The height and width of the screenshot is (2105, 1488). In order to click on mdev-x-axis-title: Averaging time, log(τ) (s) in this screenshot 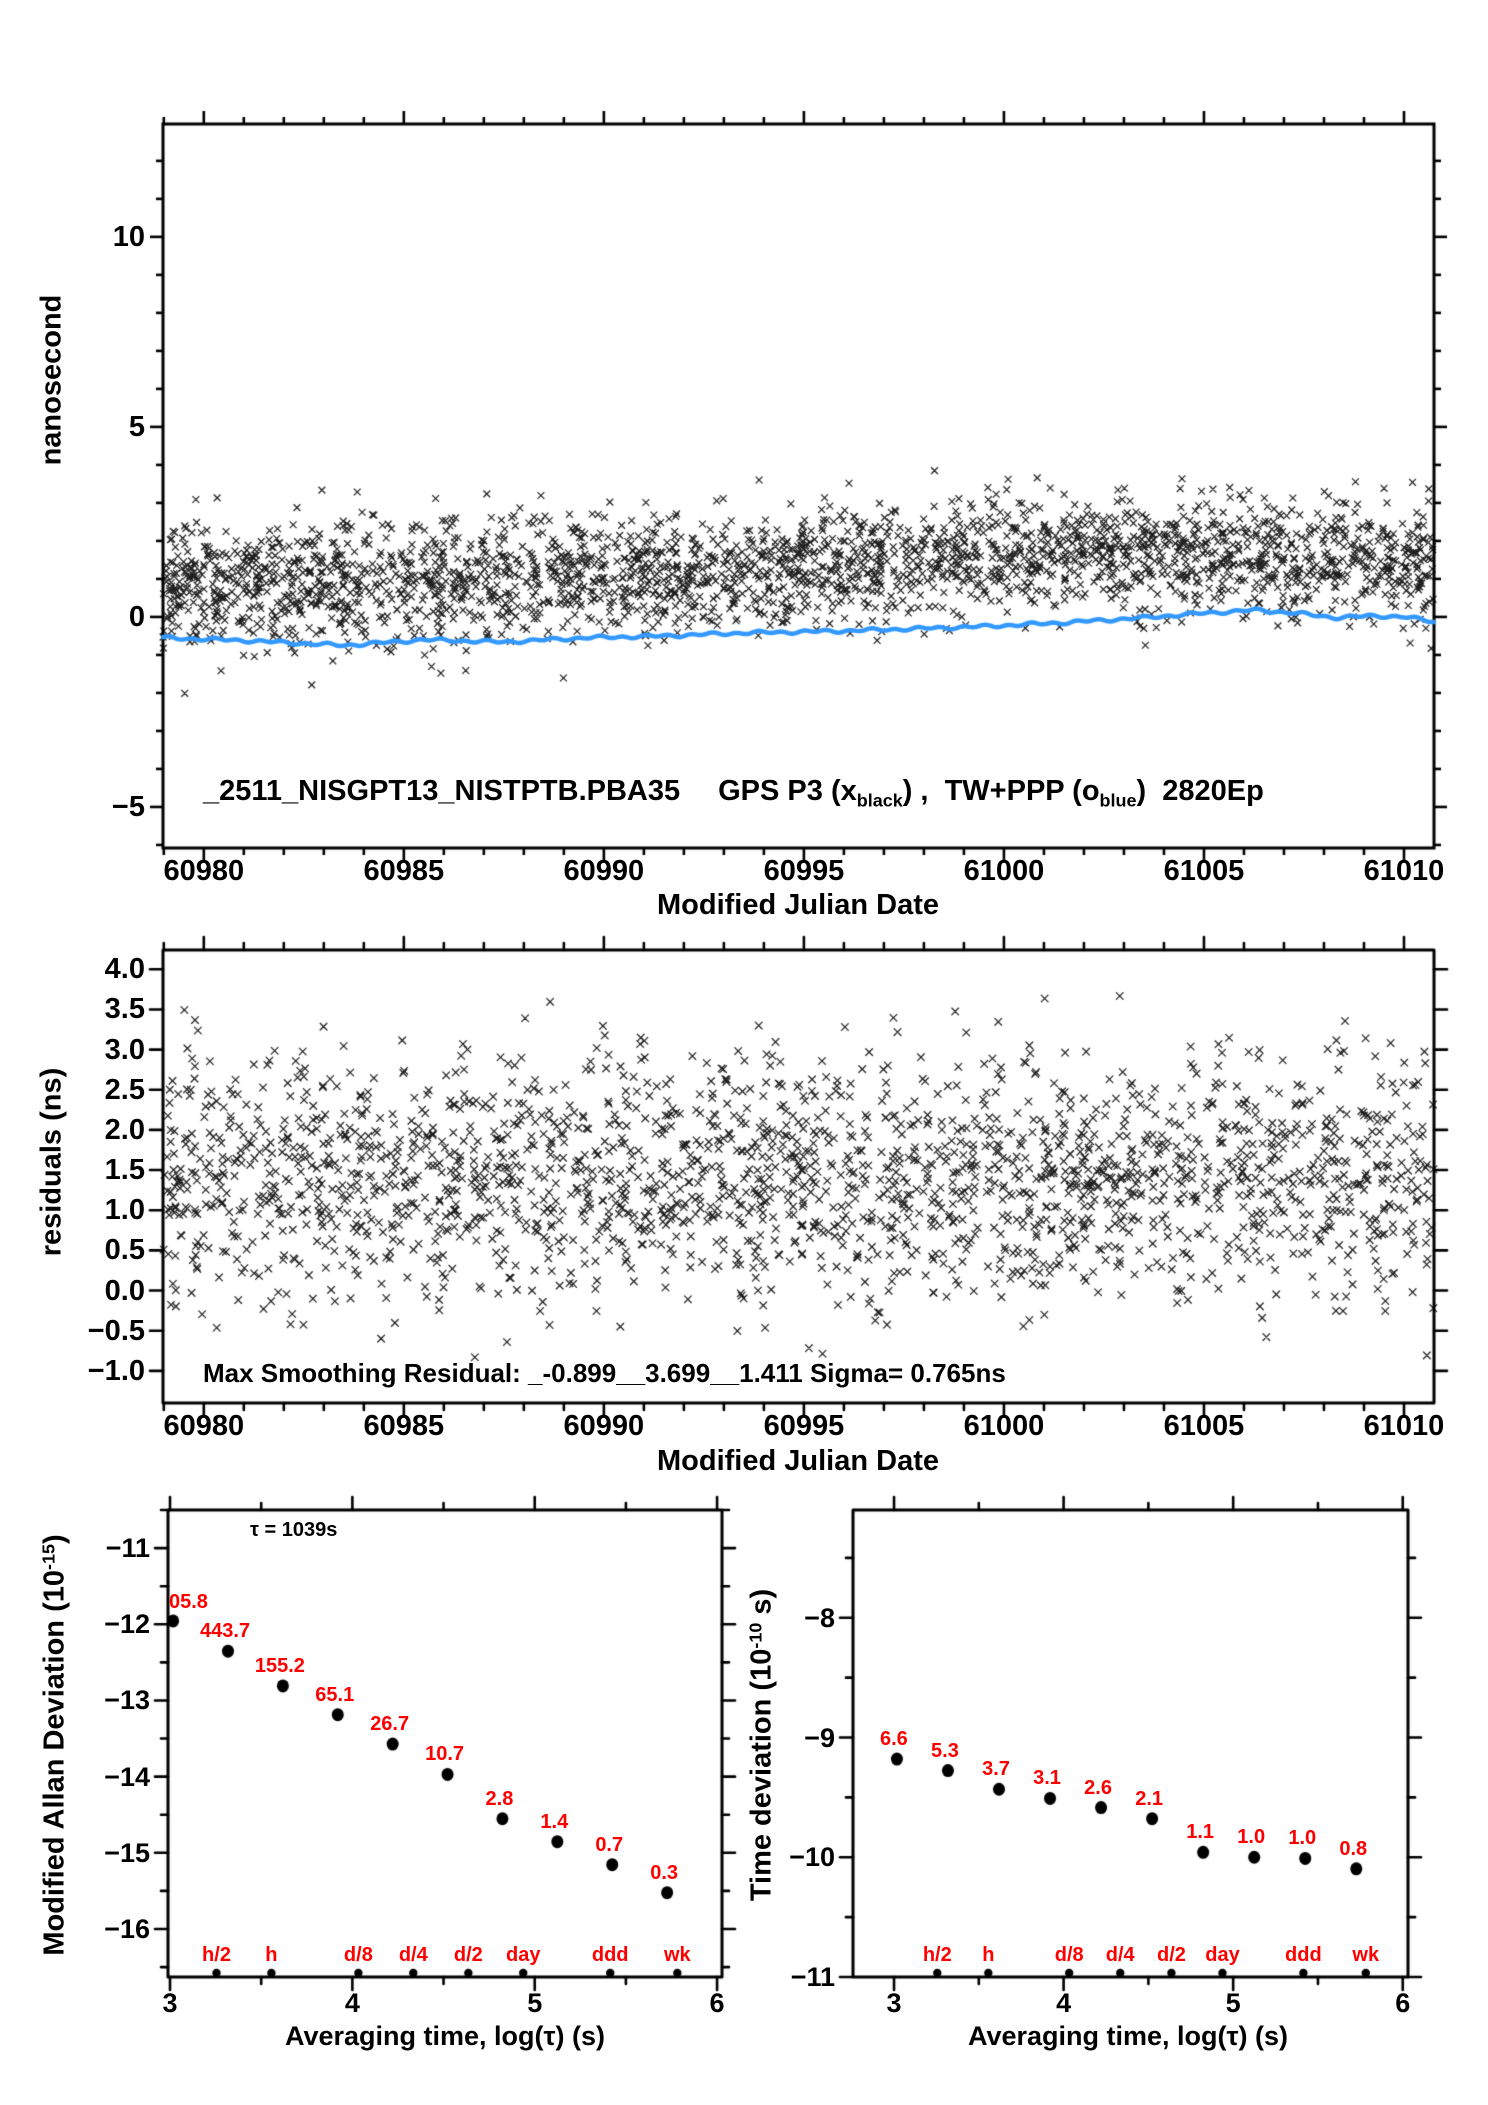, I will do `click(445, 2036)`.